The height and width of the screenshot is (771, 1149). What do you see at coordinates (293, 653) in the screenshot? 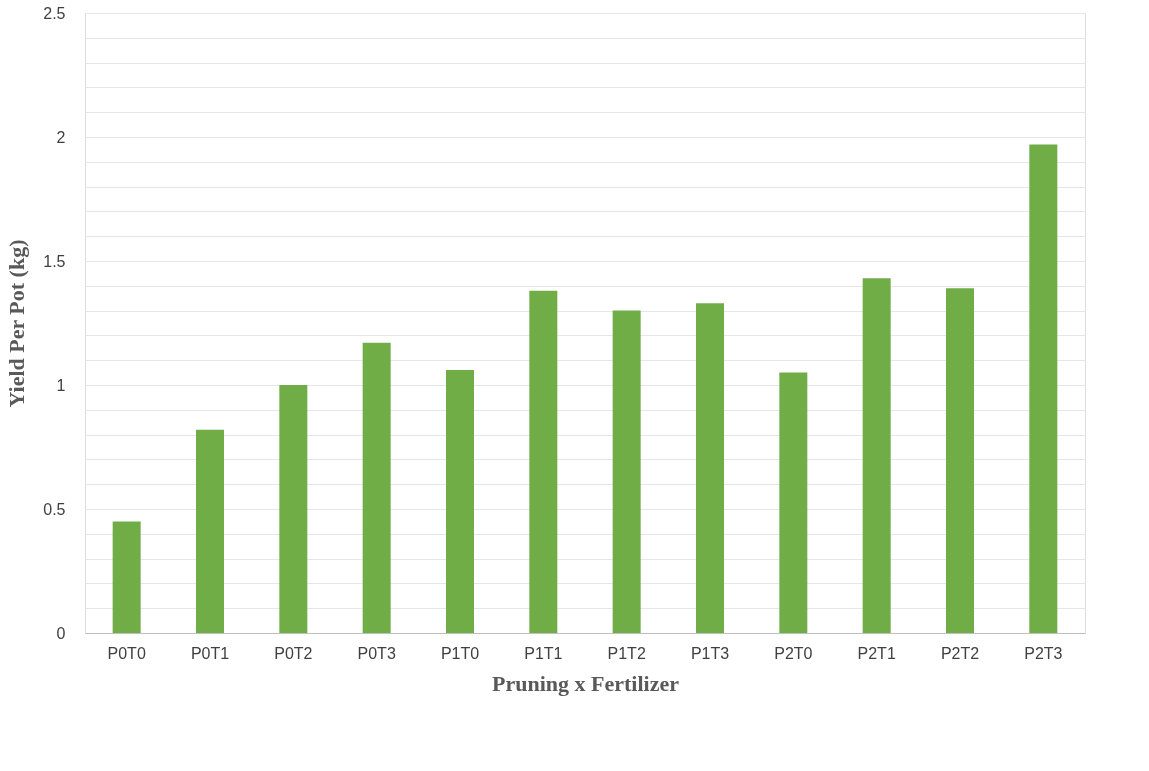
I see `x-tick-label: P0T2` at bounding box center [293, 653].